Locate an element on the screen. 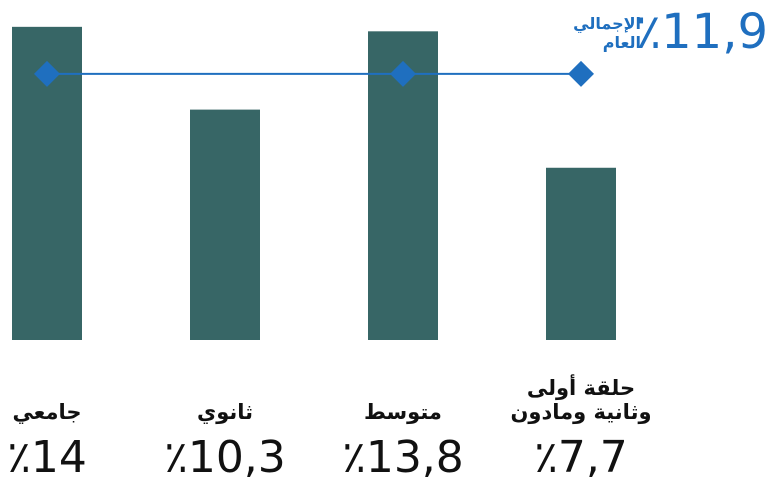 The width and height of the screenshot is (772, 494). total-name: الإجمالي العام is located at coordinates (607, 33).